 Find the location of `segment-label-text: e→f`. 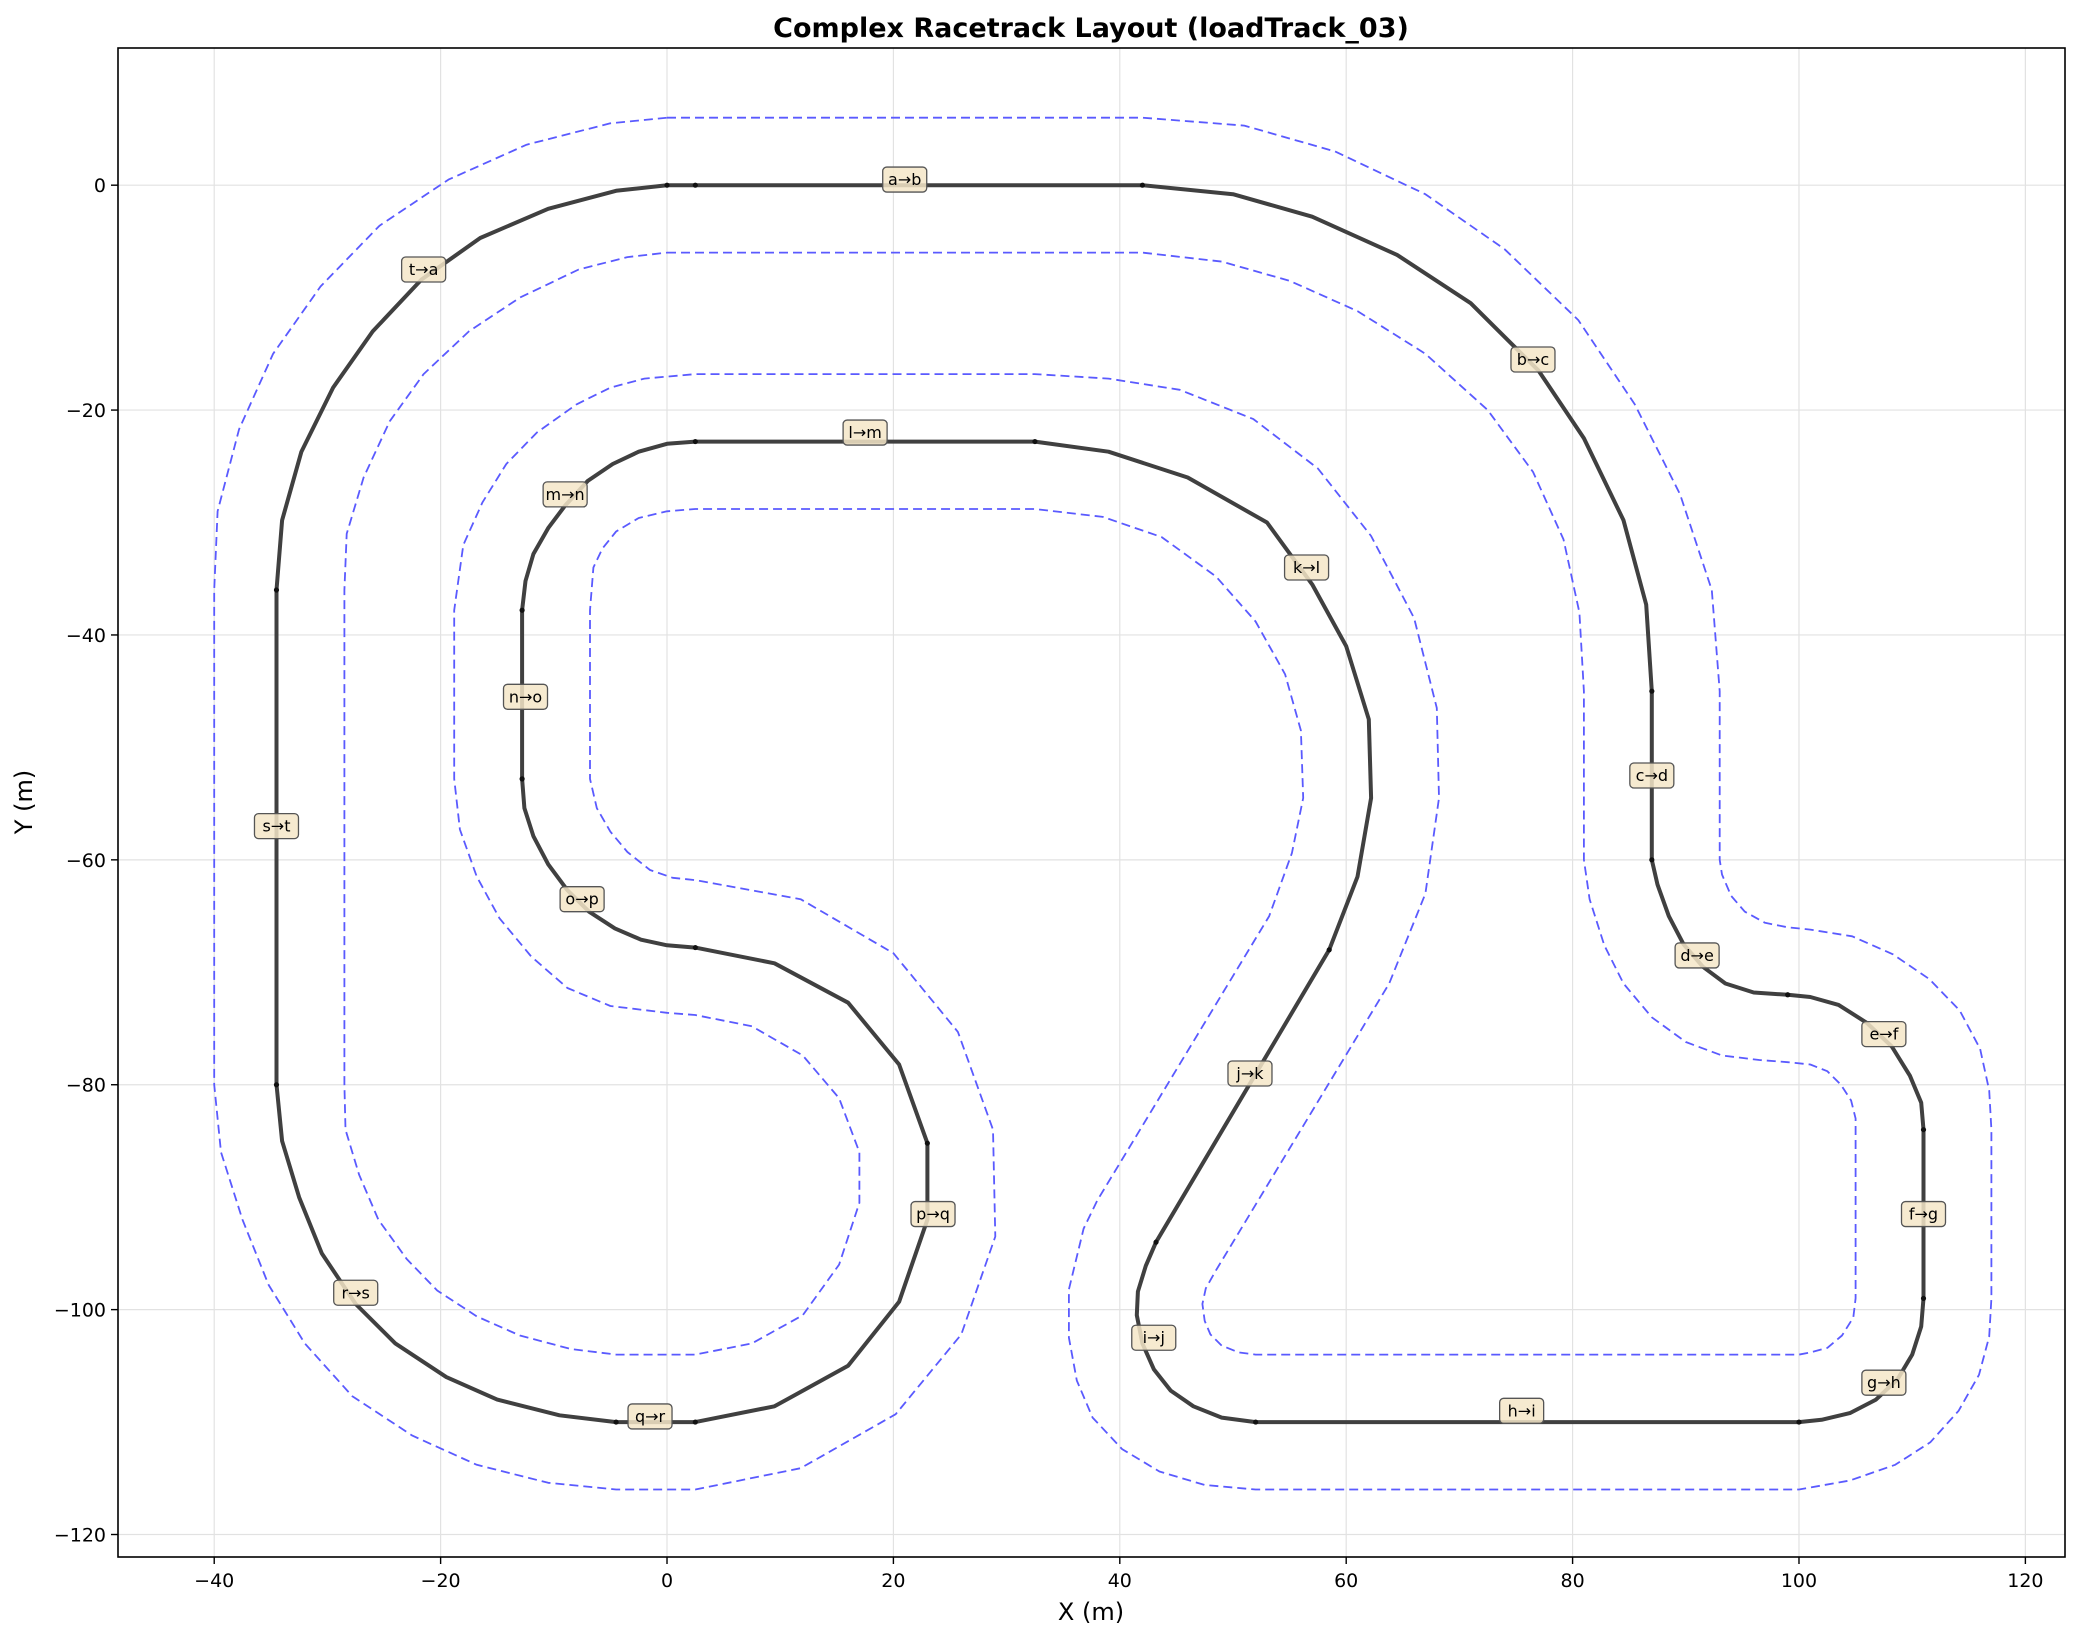

segment-label-text: e→f is located at coordinates (1883, 1034).